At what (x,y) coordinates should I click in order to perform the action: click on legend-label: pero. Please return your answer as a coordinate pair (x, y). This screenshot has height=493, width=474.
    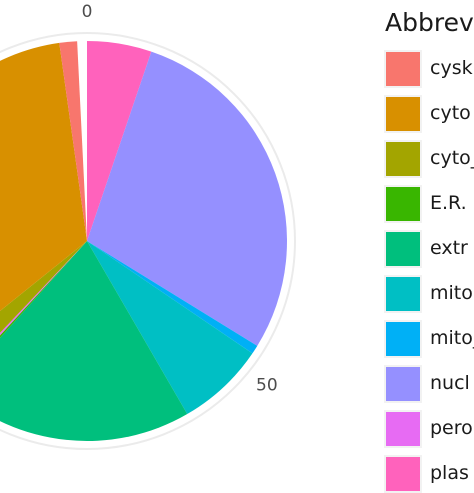
    Looking at the image, I should click on (451, 428).